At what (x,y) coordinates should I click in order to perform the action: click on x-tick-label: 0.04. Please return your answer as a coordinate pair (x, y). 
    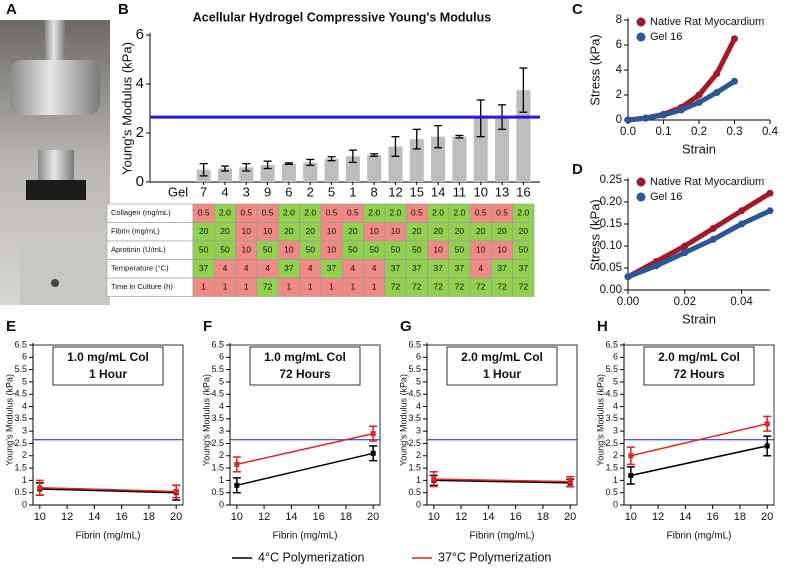
    Looking at the image, I should click on (741, 302).